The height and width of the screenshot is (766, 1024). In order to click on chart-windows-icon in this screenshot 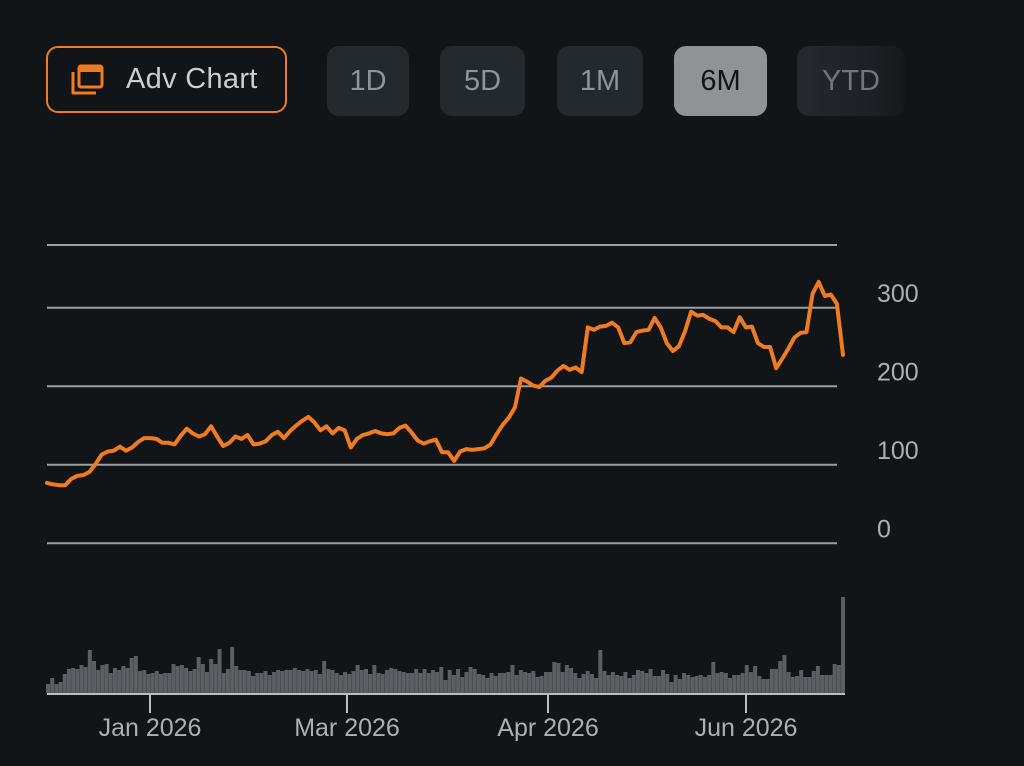, I will do `click(87, 79)`.